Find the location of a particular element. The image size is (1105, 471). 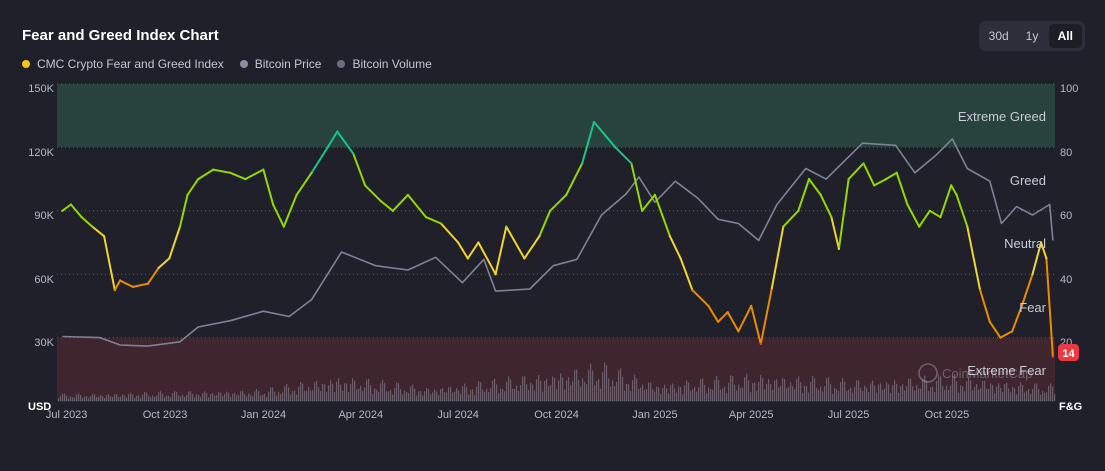

legend-item-fear-greed: CMC Crypto Fear and Greed Index is located at coordinates (123, 64).